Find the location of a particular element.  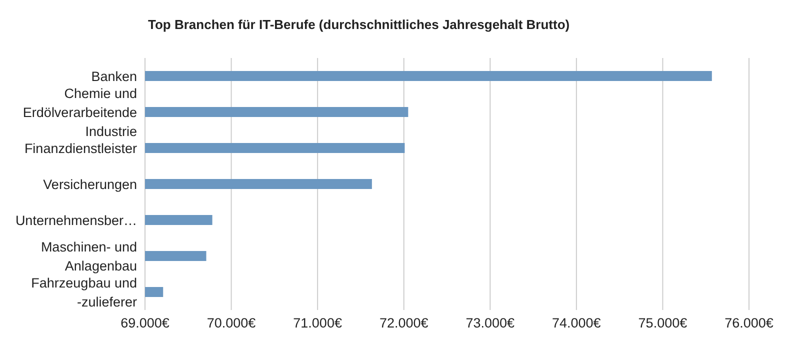

y-tick-label: Maschinen- und Anlagenbau is located at coordinates (88, 256).